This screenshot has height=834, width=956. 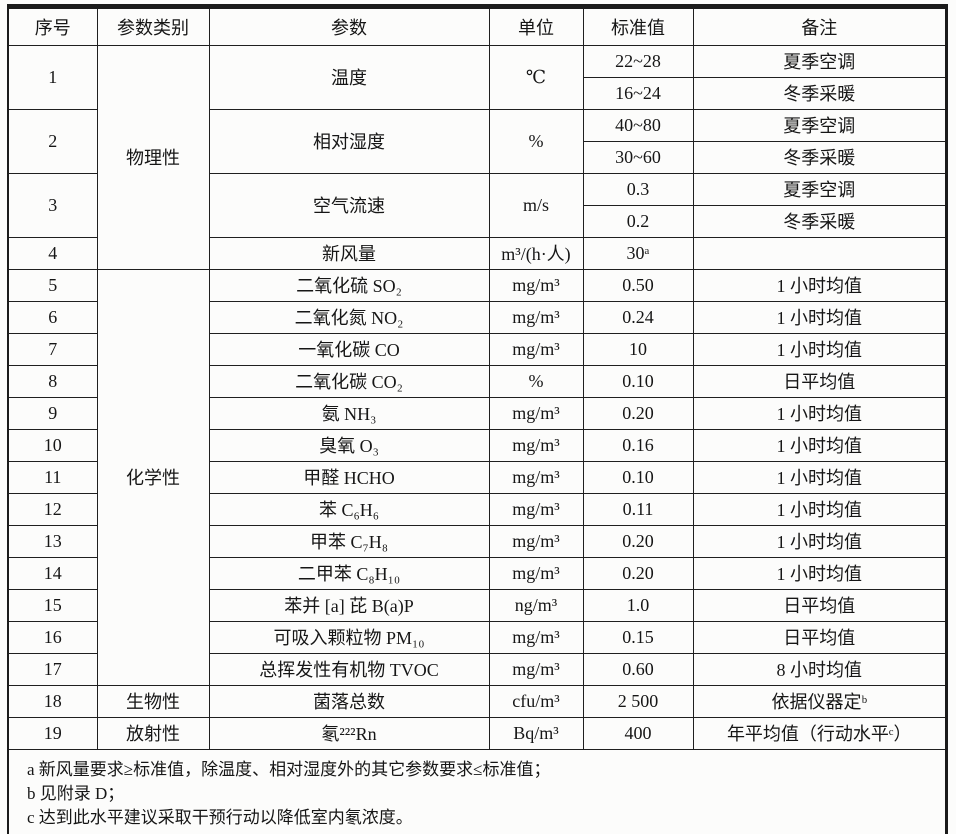 What do you see at coordinates (53, 413) in the screenshot?
I see `cell-no: 9` at bounding box center [53, 413].